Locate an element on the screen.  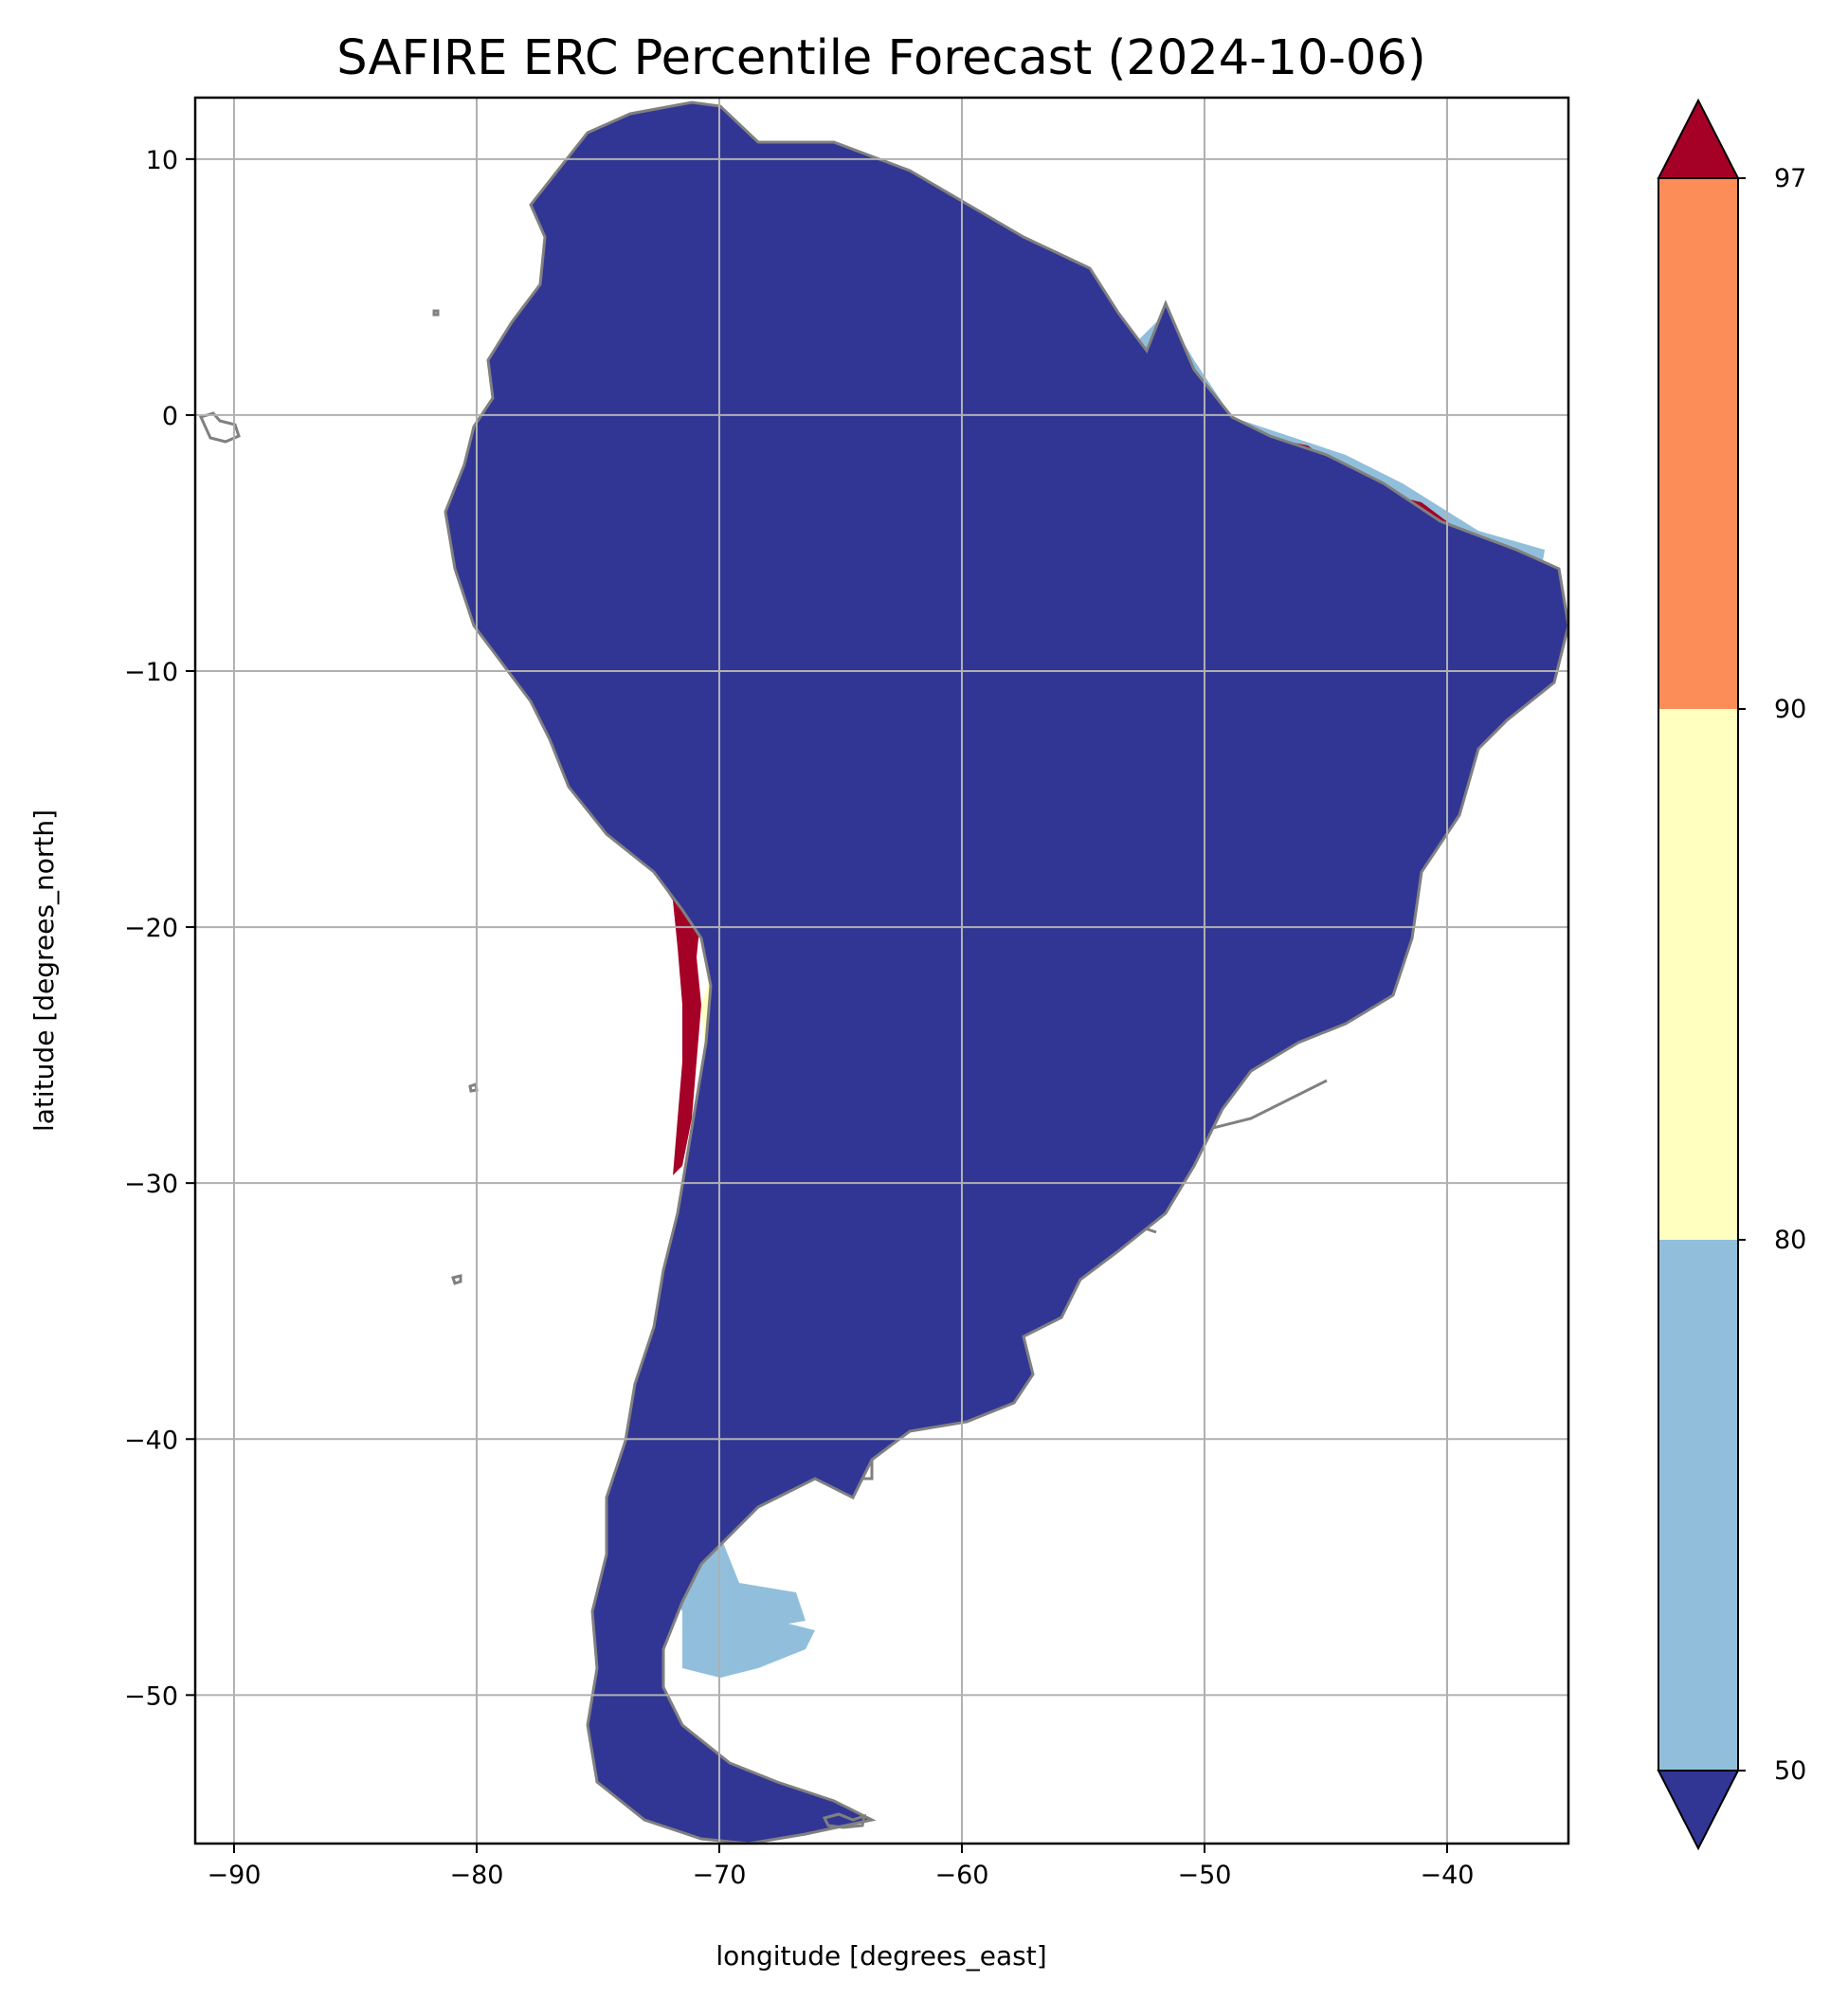
x-tick-label: −50 is located at coordinates (1204, 1876).